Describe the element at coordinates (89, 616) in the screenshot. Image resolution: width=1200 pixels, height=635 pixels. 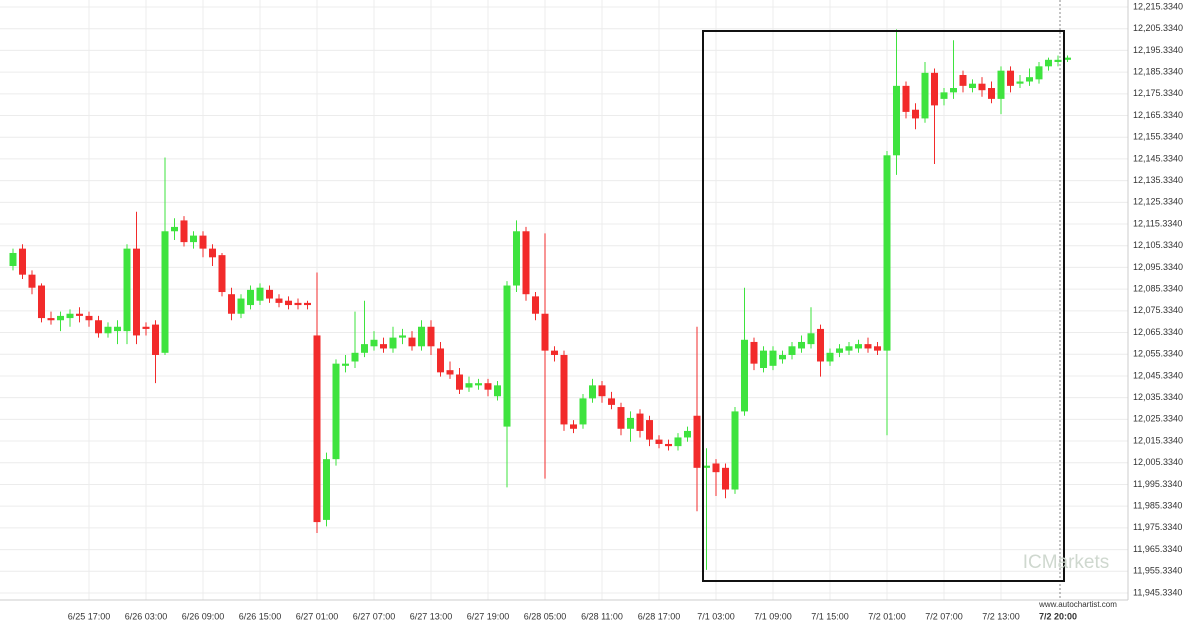
I see `x-tick-label: 6/25 17:00` at that location.